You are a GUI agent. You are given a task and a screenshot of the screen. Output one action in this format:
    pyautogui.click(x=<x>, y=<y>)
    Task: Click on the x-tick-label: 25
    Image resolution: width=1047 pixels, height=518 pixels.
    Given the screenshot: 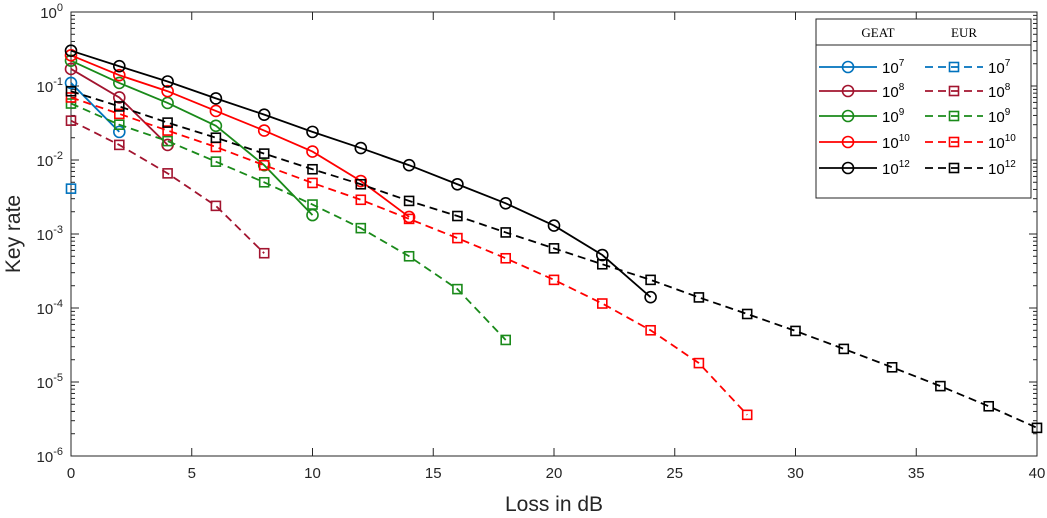 What is the action you would take?
    pyautogui.click(x=674, y=473)
    